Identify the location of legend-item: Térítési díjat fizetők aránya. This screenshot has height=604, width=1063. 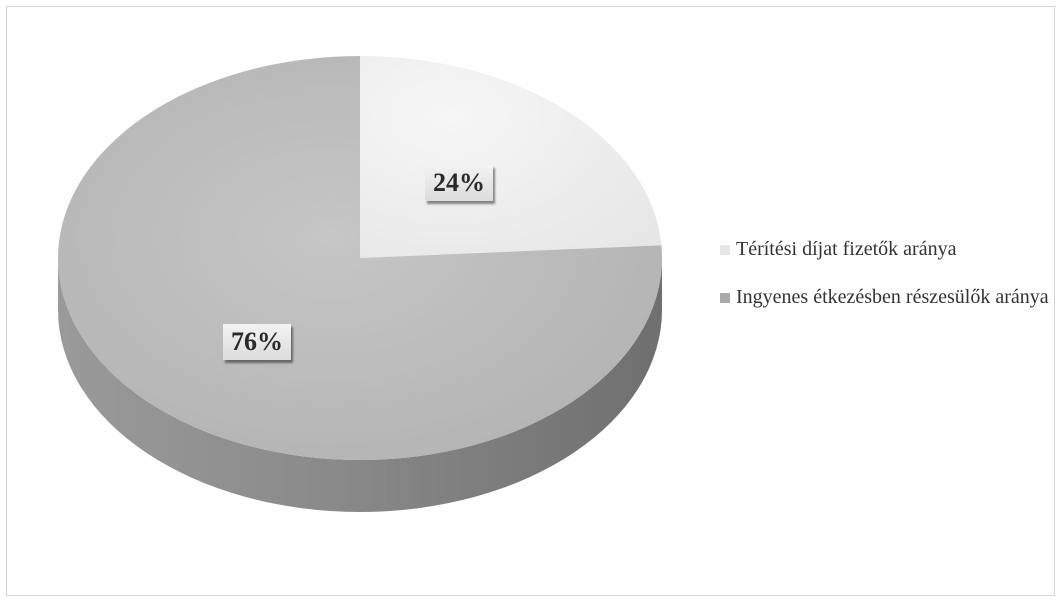
(885, 249).